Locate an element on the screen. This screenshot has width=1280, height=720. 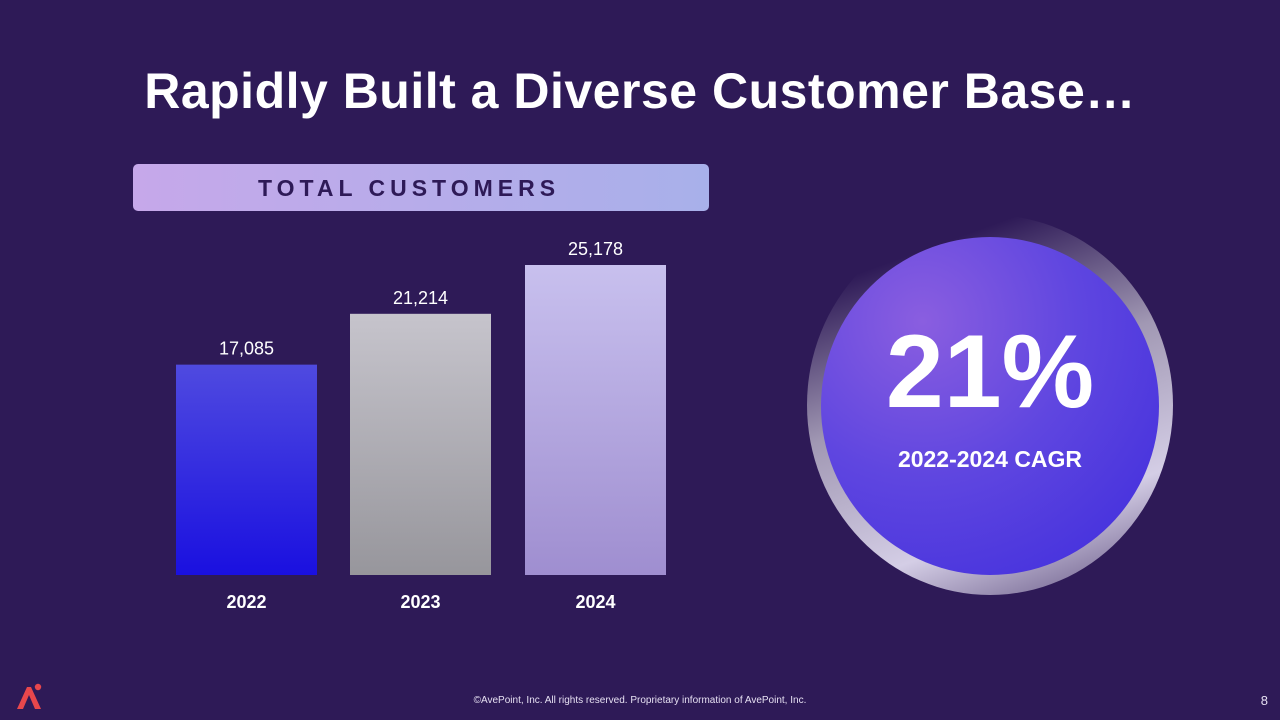
cagr-label: 2022-2024 CAGR is located at coordinates (990, 459).